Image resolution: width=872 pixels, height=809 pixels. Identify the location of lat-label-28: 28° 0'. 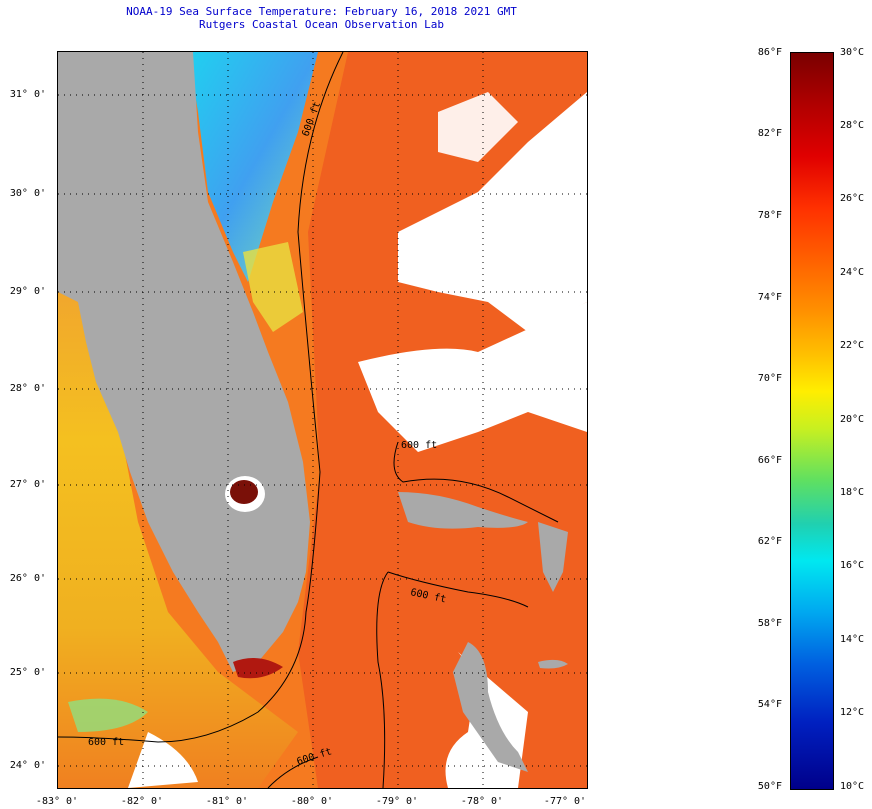
(27, 388).